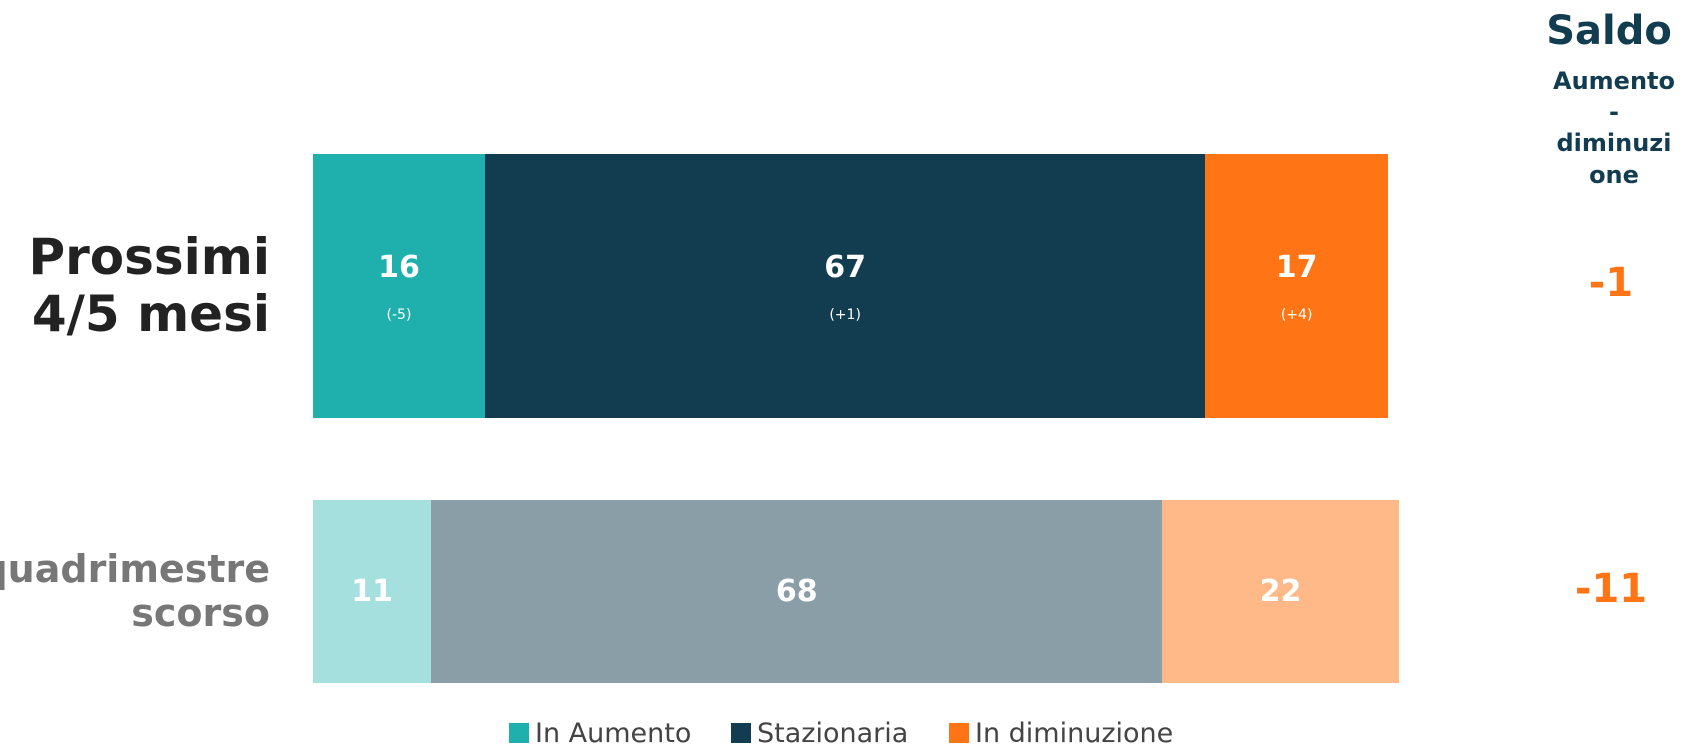 The height and width of the screenshot is (752, 1699). What do you see at coordinates (845, 314) in the screenshot?
I see `change-label: (+1)` at bounding box center [845, 314].